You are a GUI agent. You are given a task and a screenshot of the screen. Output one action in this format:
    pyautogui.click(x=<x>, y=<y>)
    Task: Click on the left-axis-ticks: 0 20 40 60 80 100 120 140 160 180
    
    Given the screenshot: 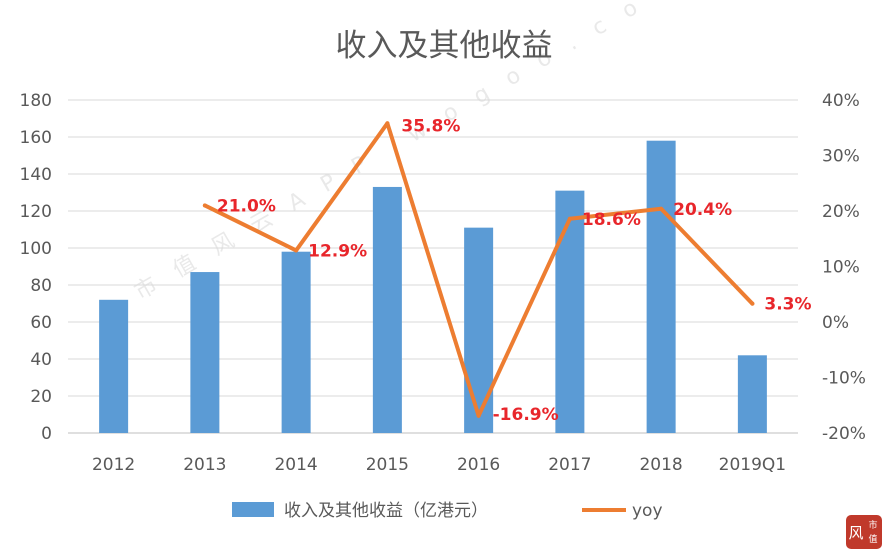 What is the action you would take?
    pyautogui.click(x=36, y=267)
    